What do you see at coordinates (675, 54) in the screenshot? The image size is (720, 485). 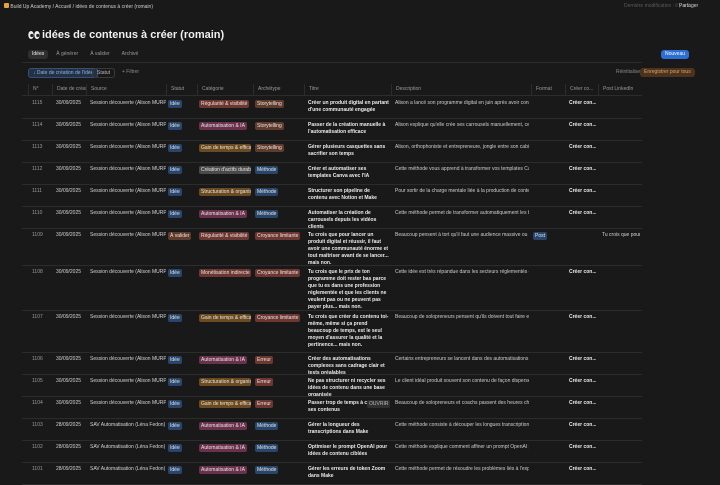 I see `new-button: Nouveau` at bounding box center [675, 54].